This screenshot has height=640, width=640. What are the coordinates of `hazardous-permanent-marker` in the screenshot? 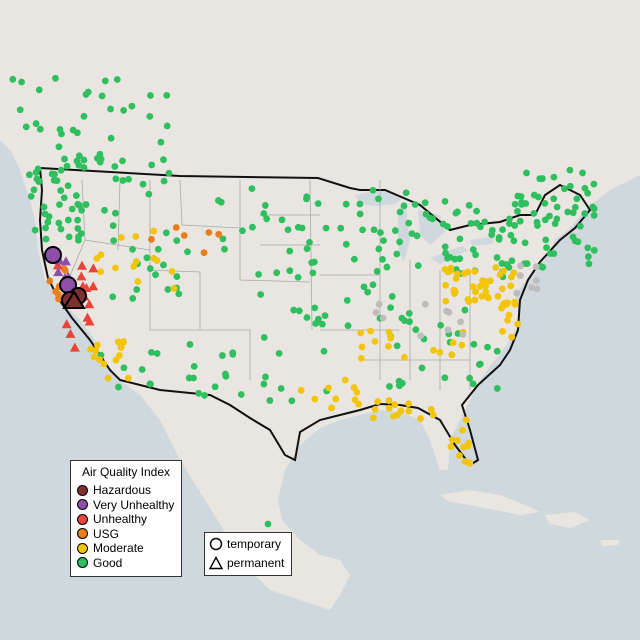 It's located at (74, 299).